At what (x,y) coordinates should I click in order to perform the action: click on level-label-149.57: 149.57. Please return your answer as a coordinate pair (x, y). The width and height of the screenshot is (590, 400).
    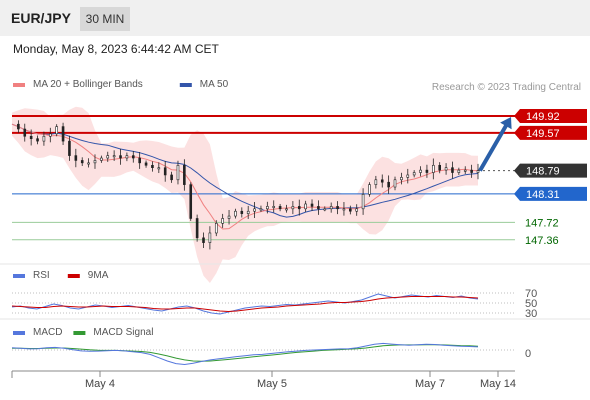
    Looking at the image, I should click on (543, 134).